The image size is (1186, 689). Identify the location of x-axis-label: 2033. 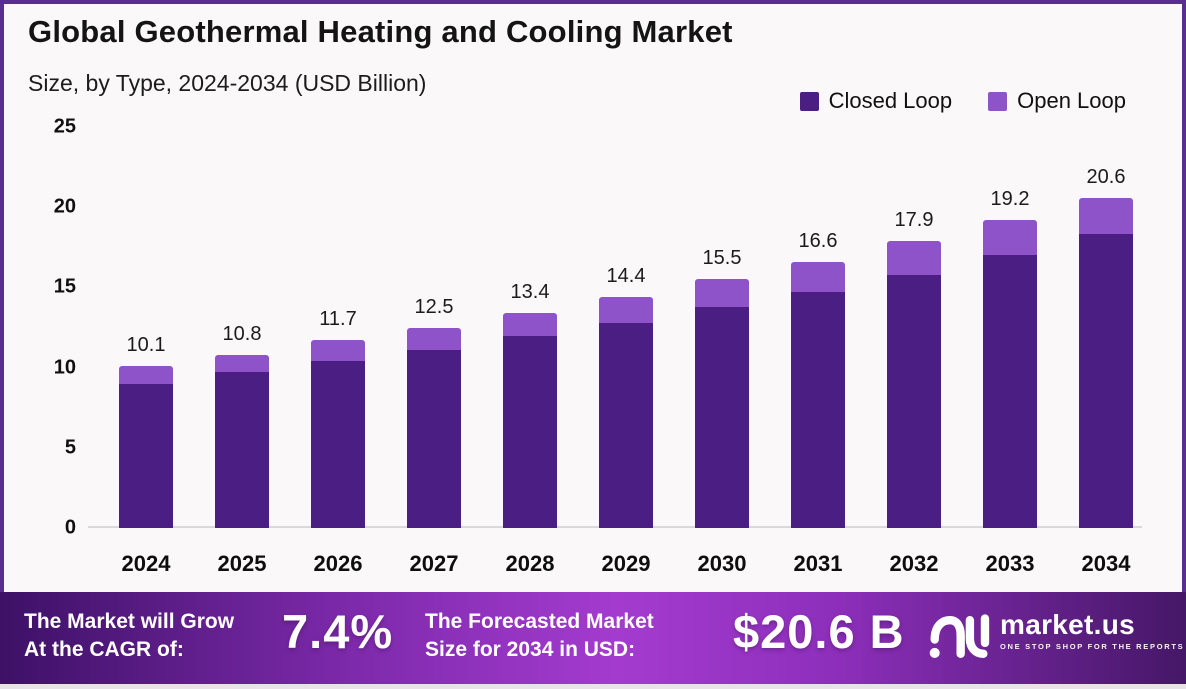
(1010, 563).